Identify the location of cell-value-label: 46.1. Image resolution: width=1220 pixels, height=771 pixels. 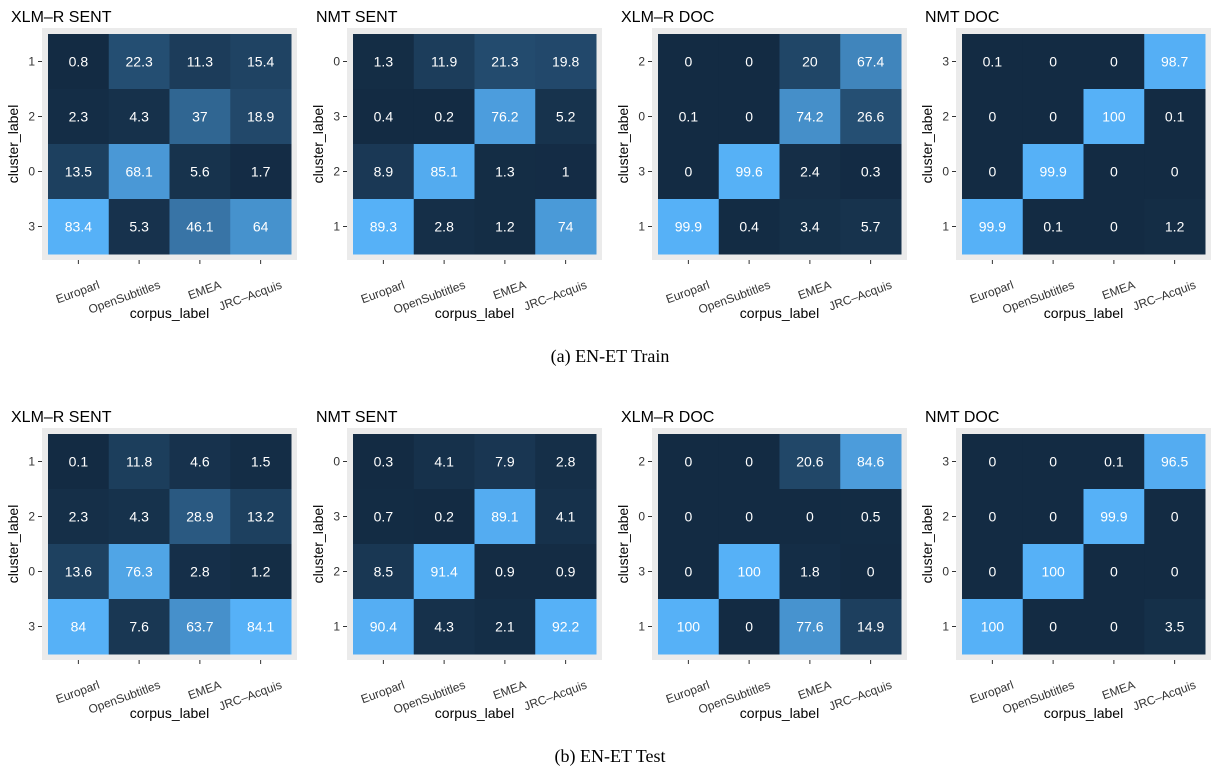
(199, 227).